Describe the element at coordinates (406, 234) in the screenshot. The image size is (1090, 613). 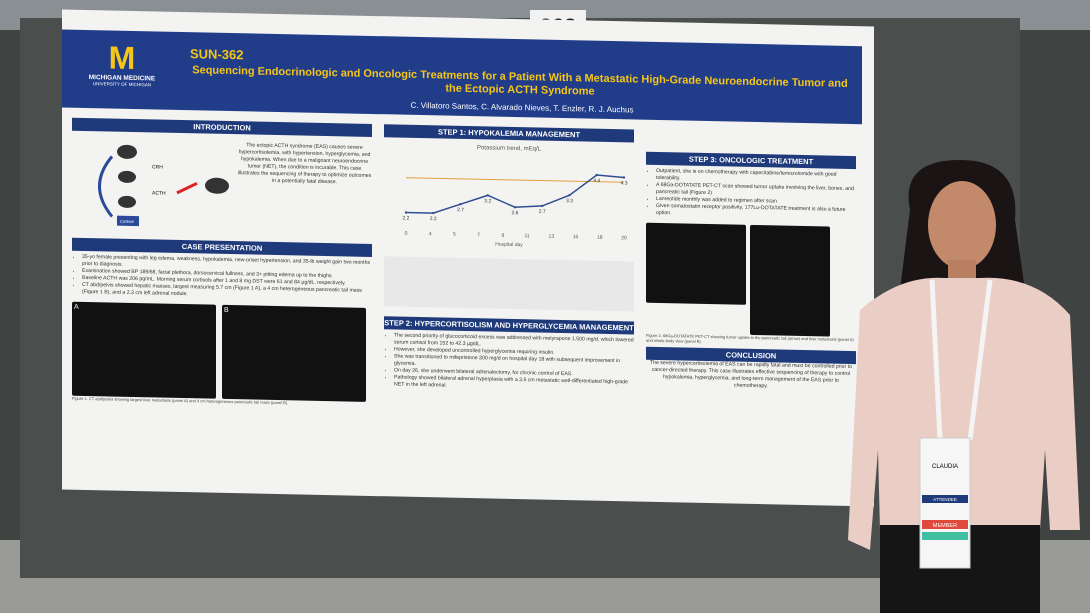
I see `x-tick-label: 0` at that location.